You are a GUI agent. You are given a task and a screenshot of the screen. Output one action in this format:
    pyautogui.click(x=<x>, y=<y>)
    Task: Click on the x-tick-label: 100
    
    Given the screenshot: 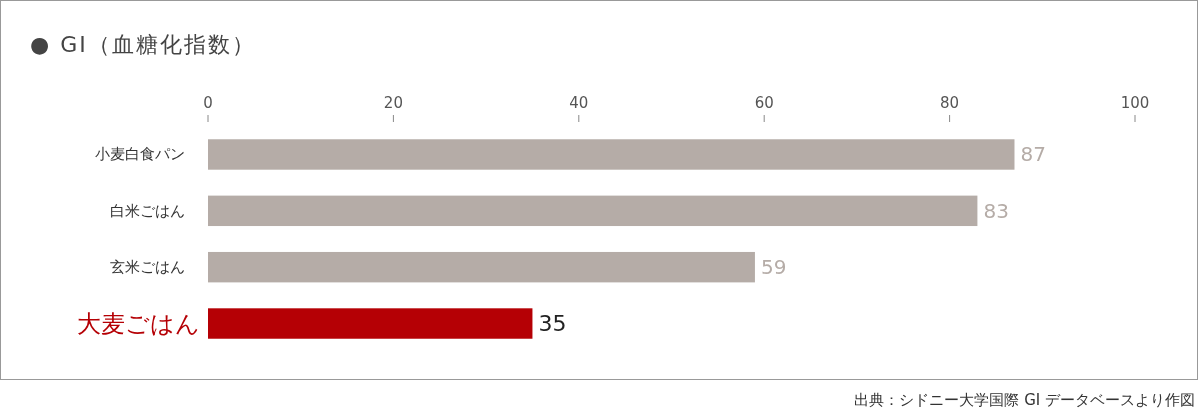 What is the action you would take?
    pyautogui.click(x=1135, y=103)
    